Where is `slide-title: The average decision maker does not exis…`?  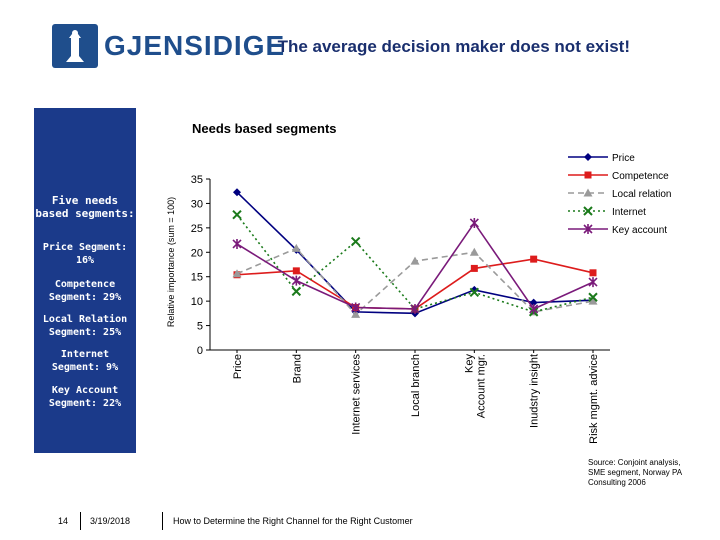
slide-title: The average decision maker does not exis… is located at coordinates (453, 46).